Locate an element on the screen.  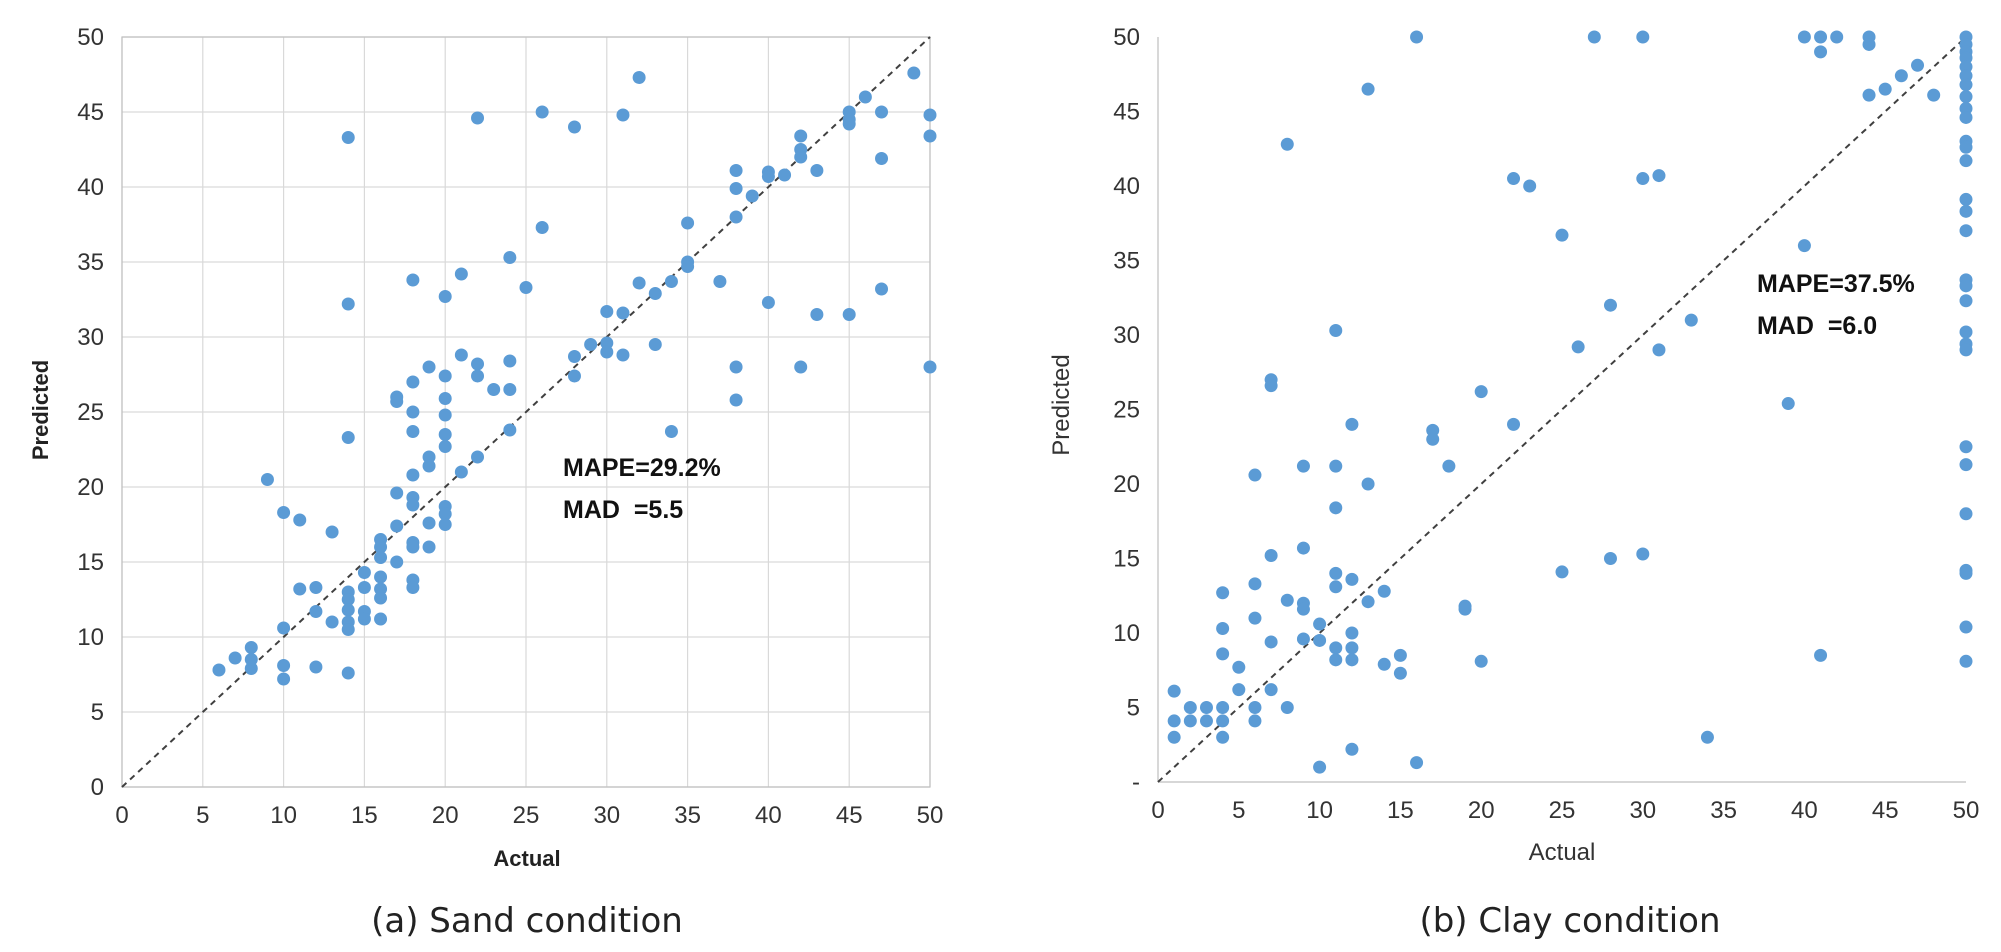
y-tick-label: 45 is located at coordinates (90, 112).